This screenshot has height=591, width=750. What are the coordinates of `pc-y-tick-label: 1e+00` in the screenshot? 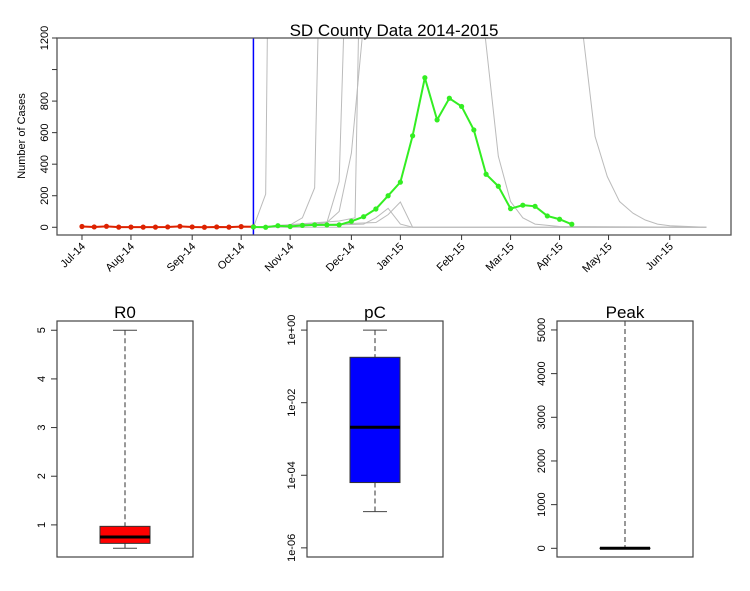 It's located at (292, 330).